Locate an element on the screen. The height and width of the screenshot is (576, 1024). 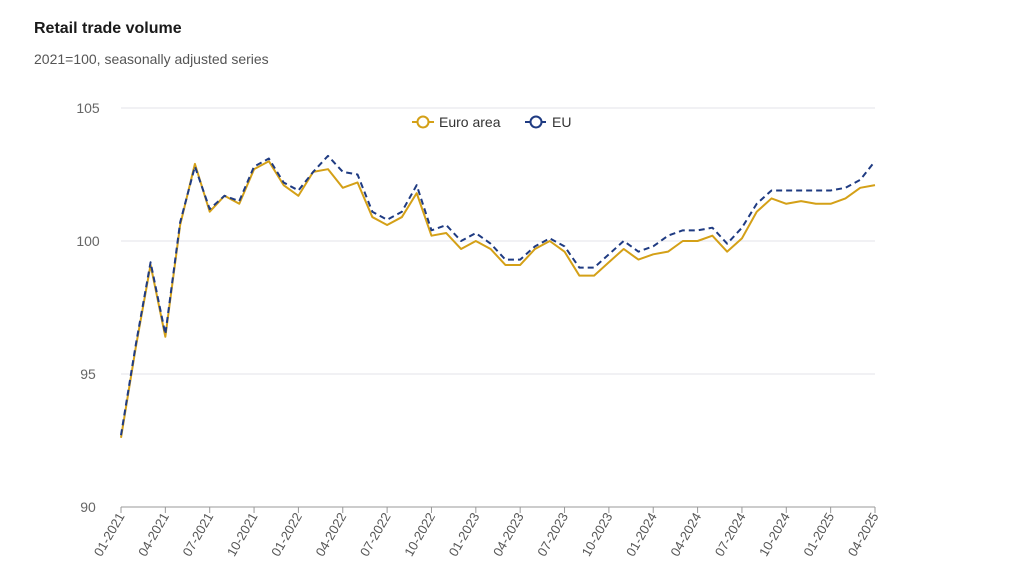
legend-item-eu: EU is located at coordinates (548, 122).